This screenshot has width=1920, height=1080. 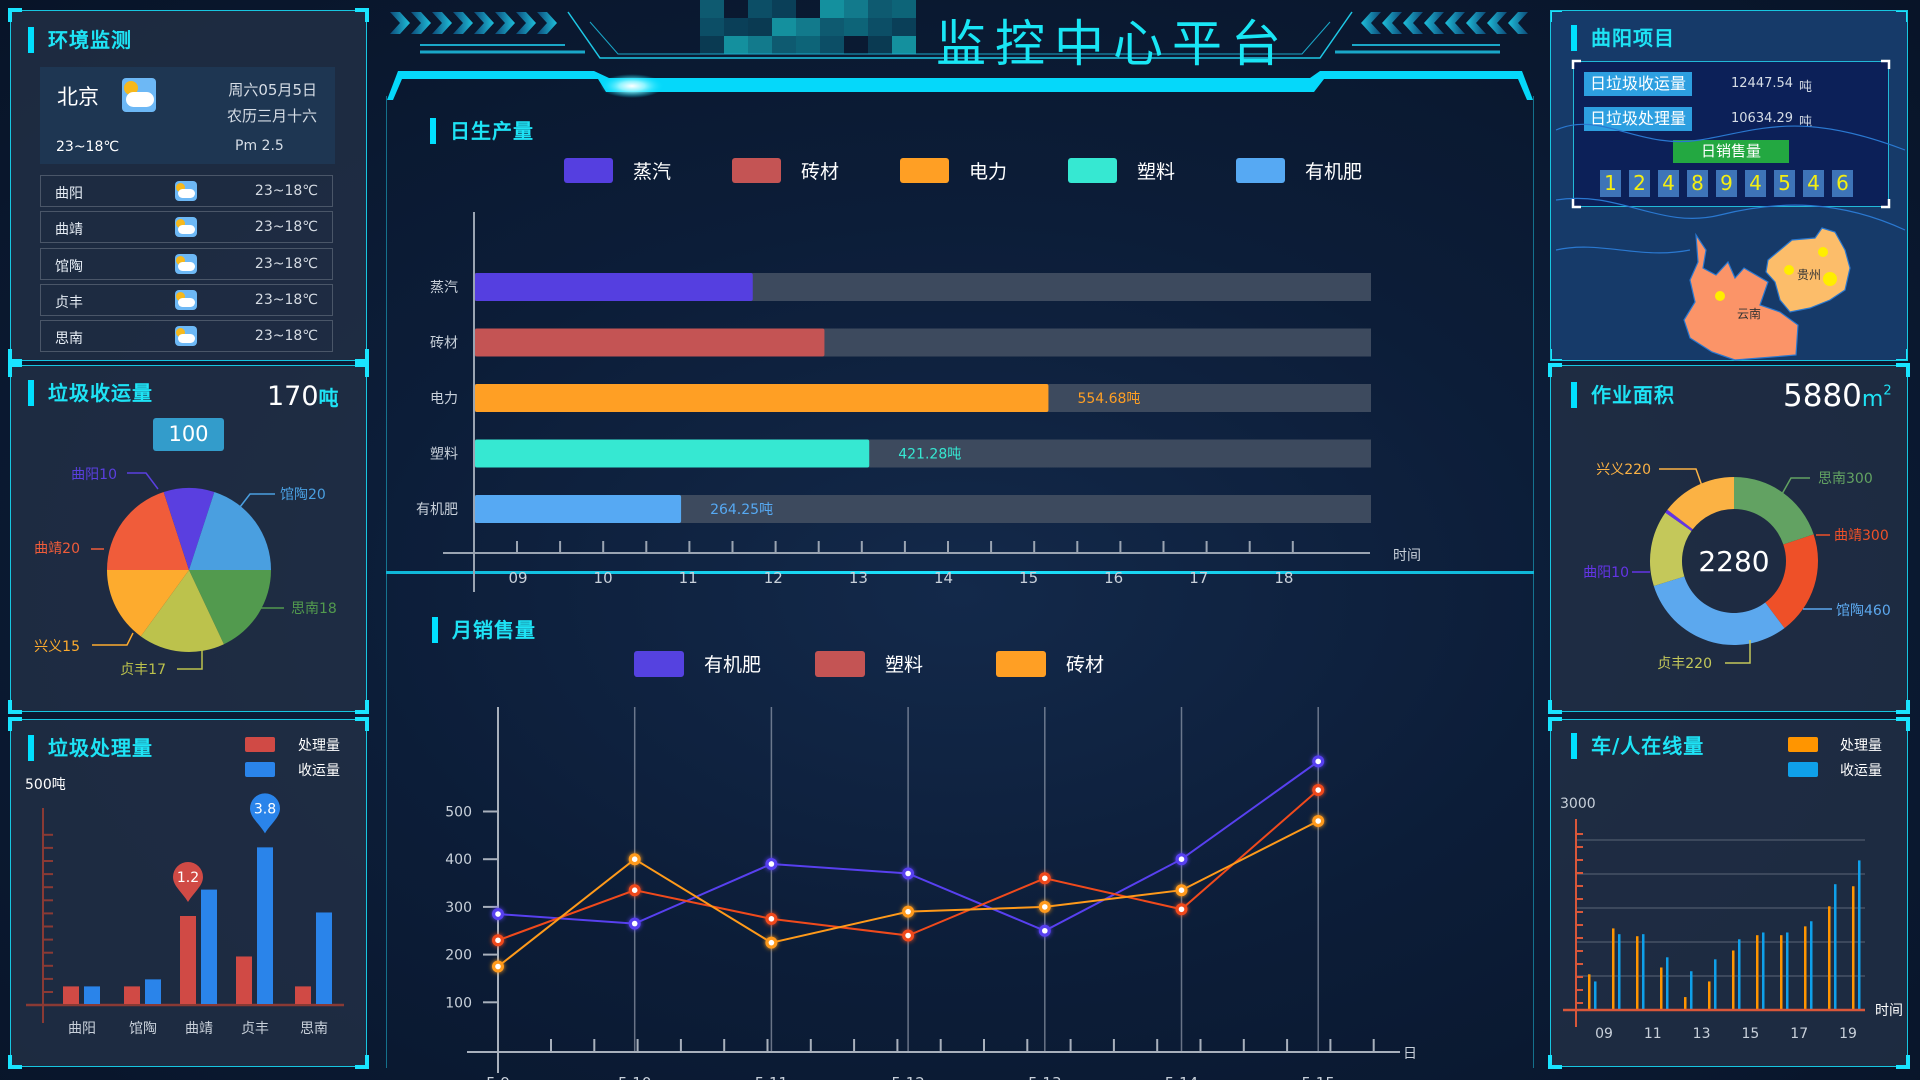 I want to click on weather-row-city: 馆陶, so click(x=69, y=266).